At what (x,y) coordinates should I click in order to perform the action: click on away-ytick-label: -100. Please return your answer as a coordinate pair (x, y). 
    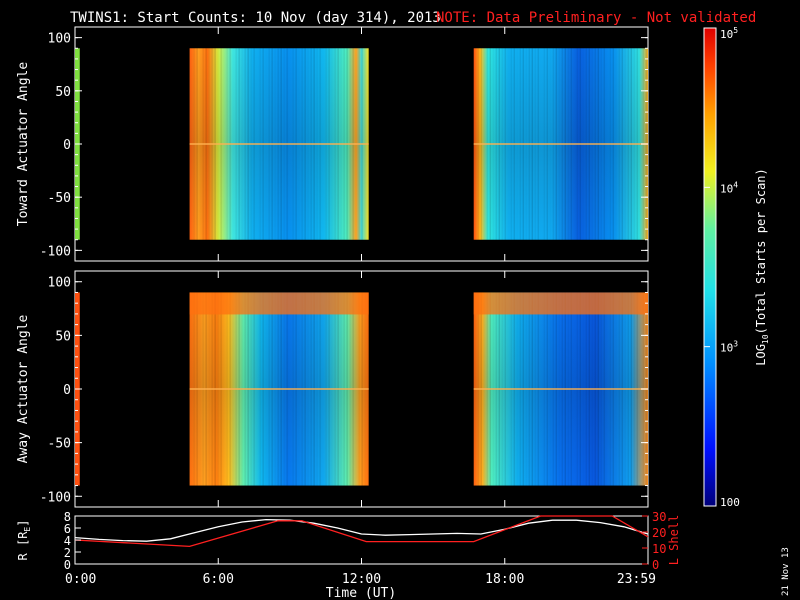
    Looking at the image, I should click on (55, 497).